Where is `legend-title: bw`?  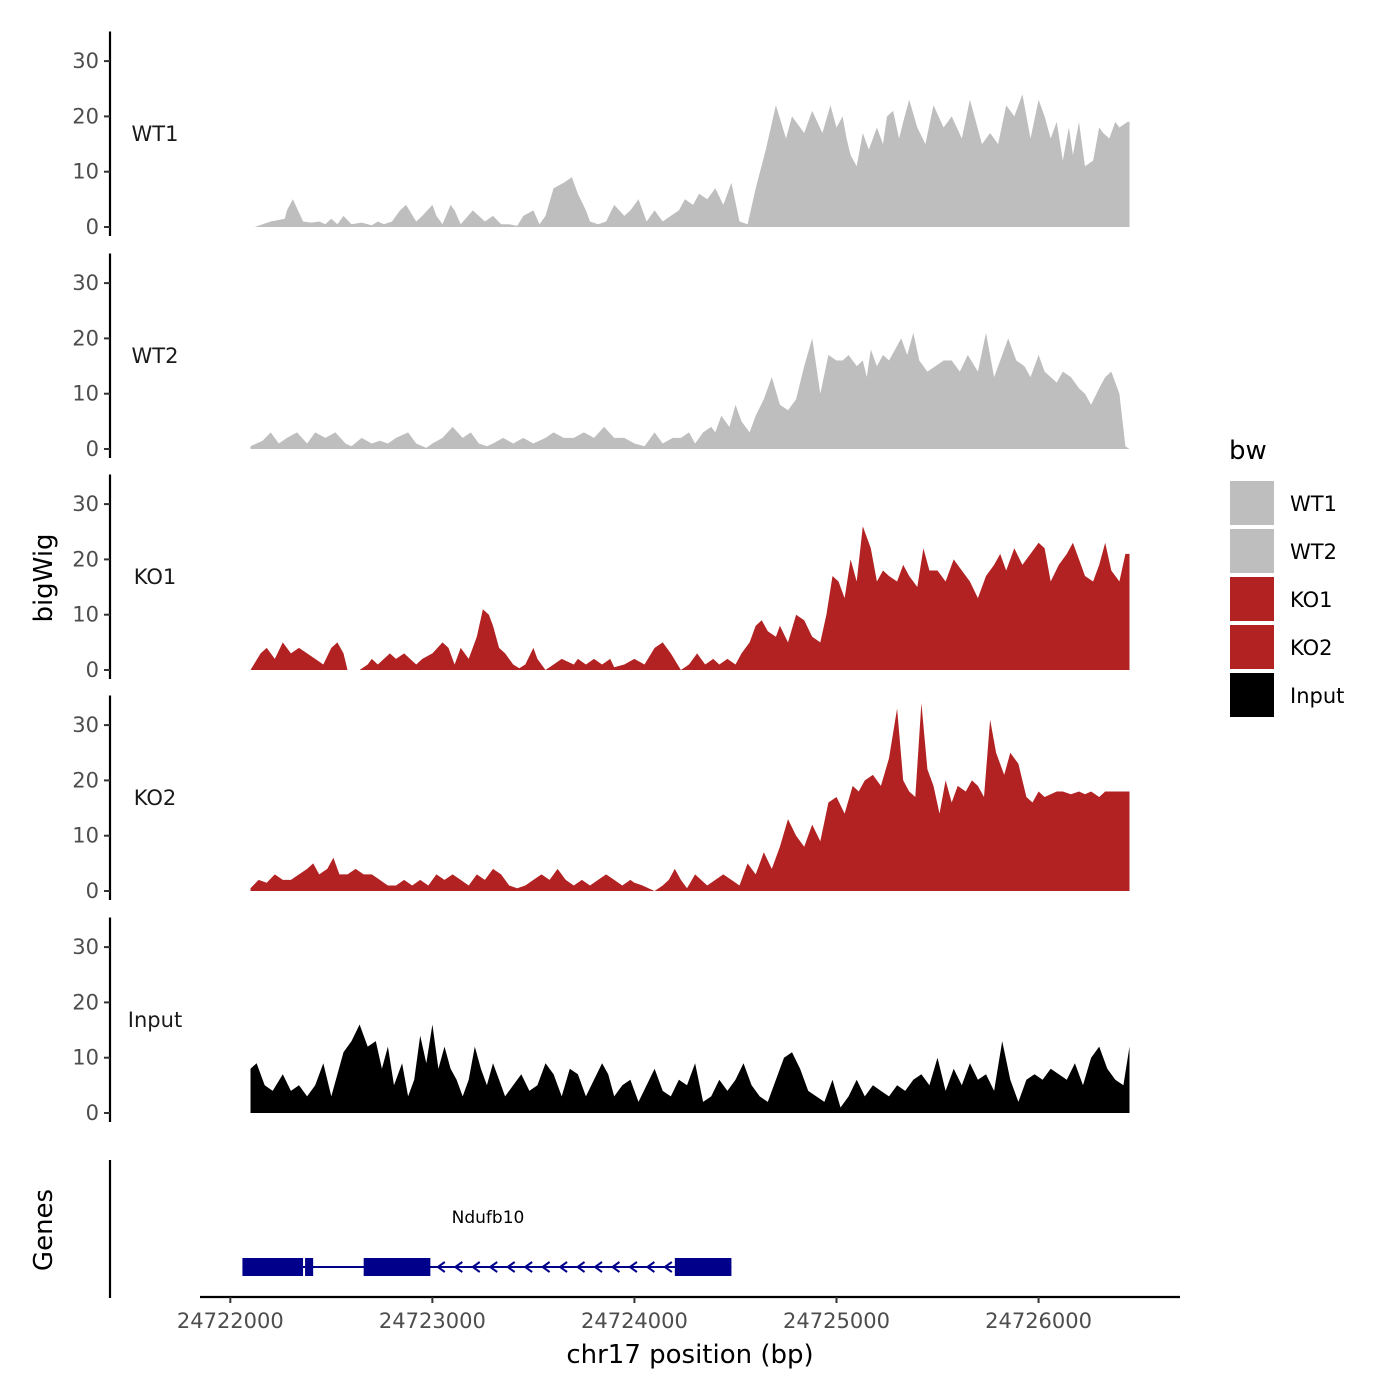
legend-title: bw is located at coordinates (1248, 451).